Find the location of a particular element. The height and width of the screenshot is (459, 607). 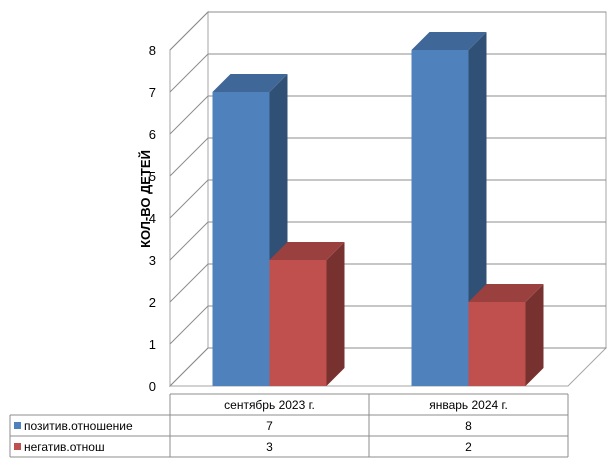

y-tick-label: 3 is located at coordinates (152, 260).